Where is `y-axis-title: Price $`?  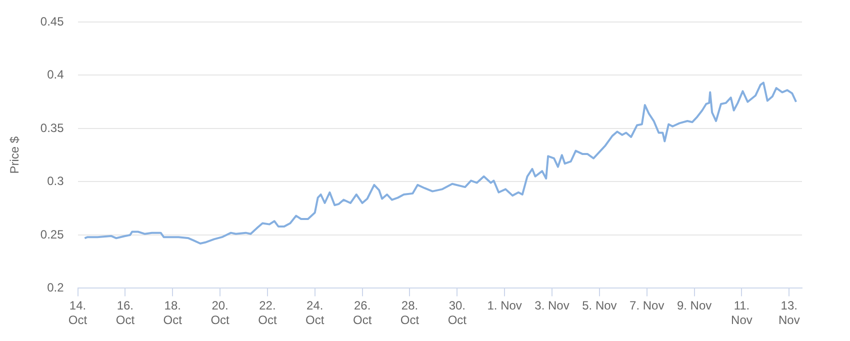
y-axis-title: Price $ is located at coordinates (15, 155).